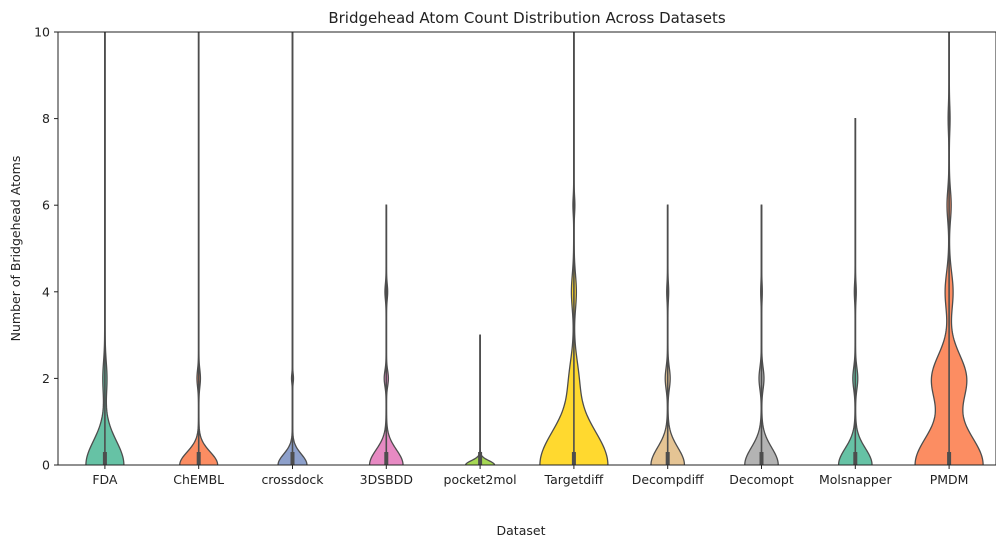  I want to click on y-tick-label: 6, so click(46, 205).